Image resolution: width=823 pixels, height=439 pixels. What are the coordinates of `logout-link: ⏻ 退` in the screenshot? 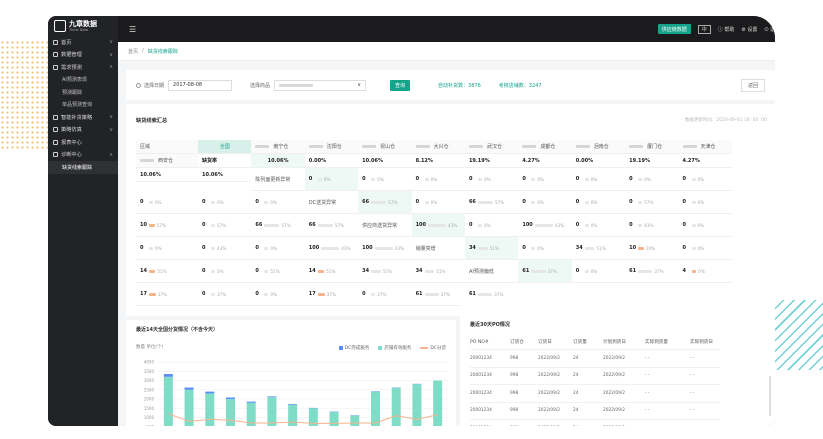 It's located at (769, 29).